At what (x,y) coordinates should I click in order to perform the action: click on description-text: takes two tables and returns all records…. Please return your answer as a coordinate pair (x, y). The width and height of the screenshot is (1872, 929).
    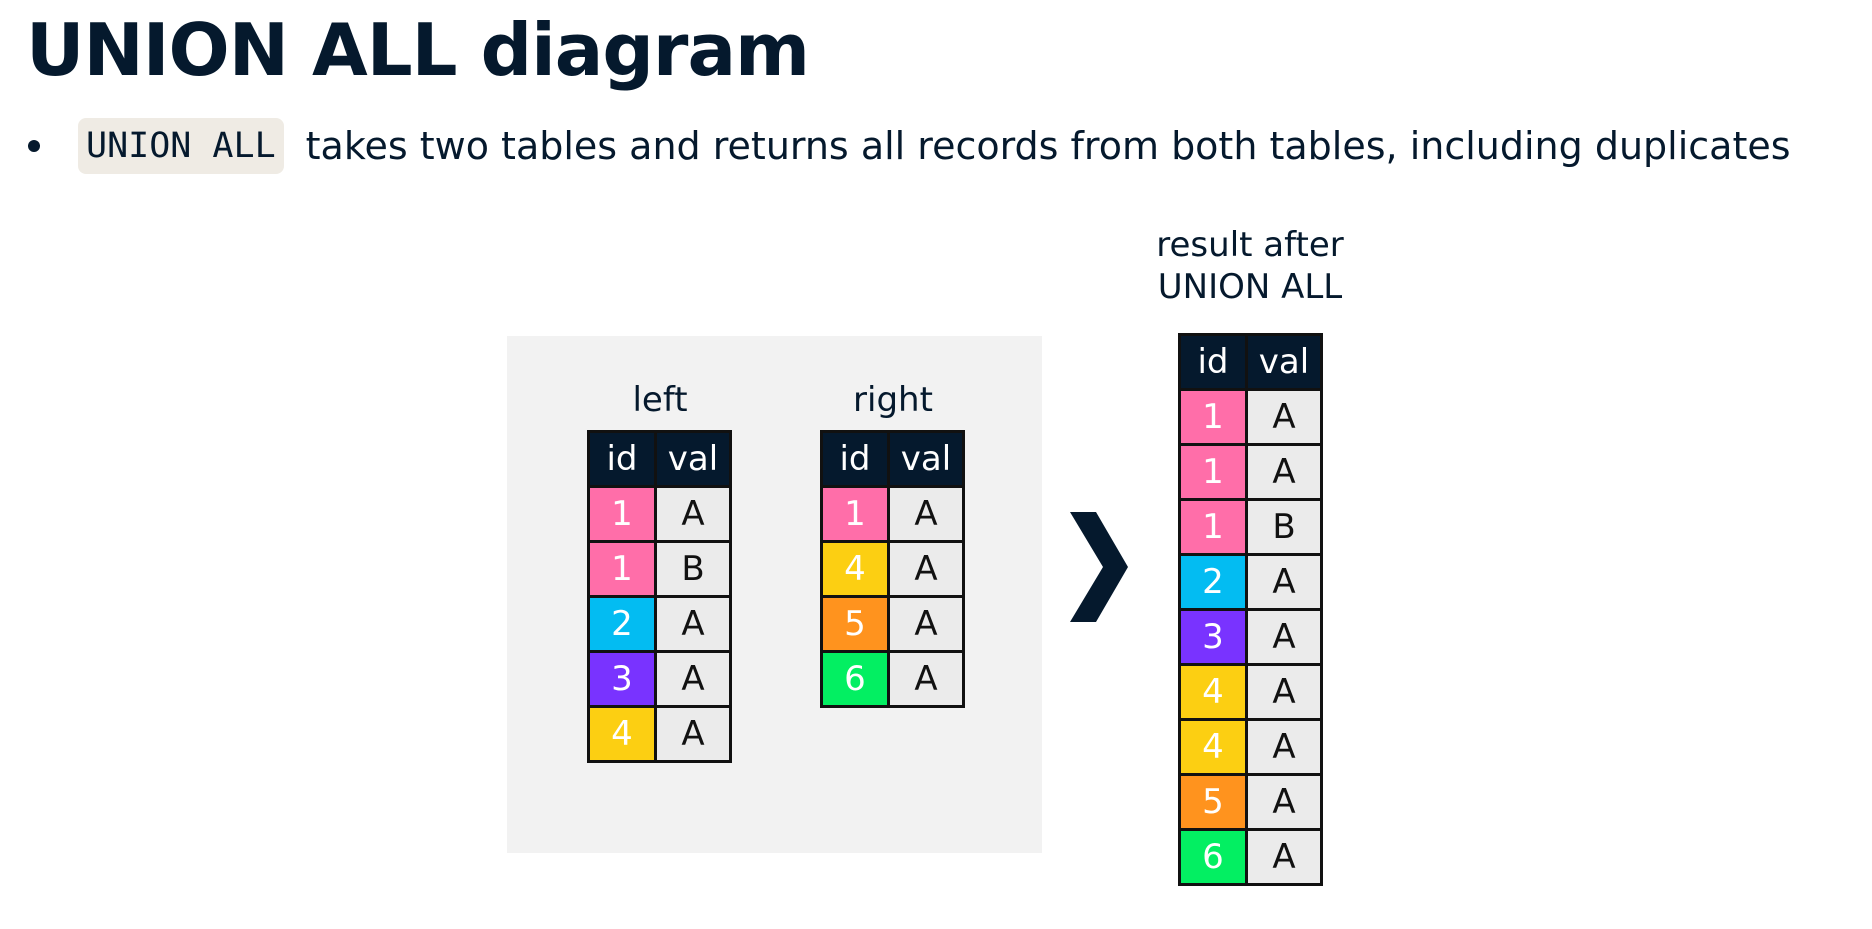
    Looking at the image, I should click on (1048, 146).